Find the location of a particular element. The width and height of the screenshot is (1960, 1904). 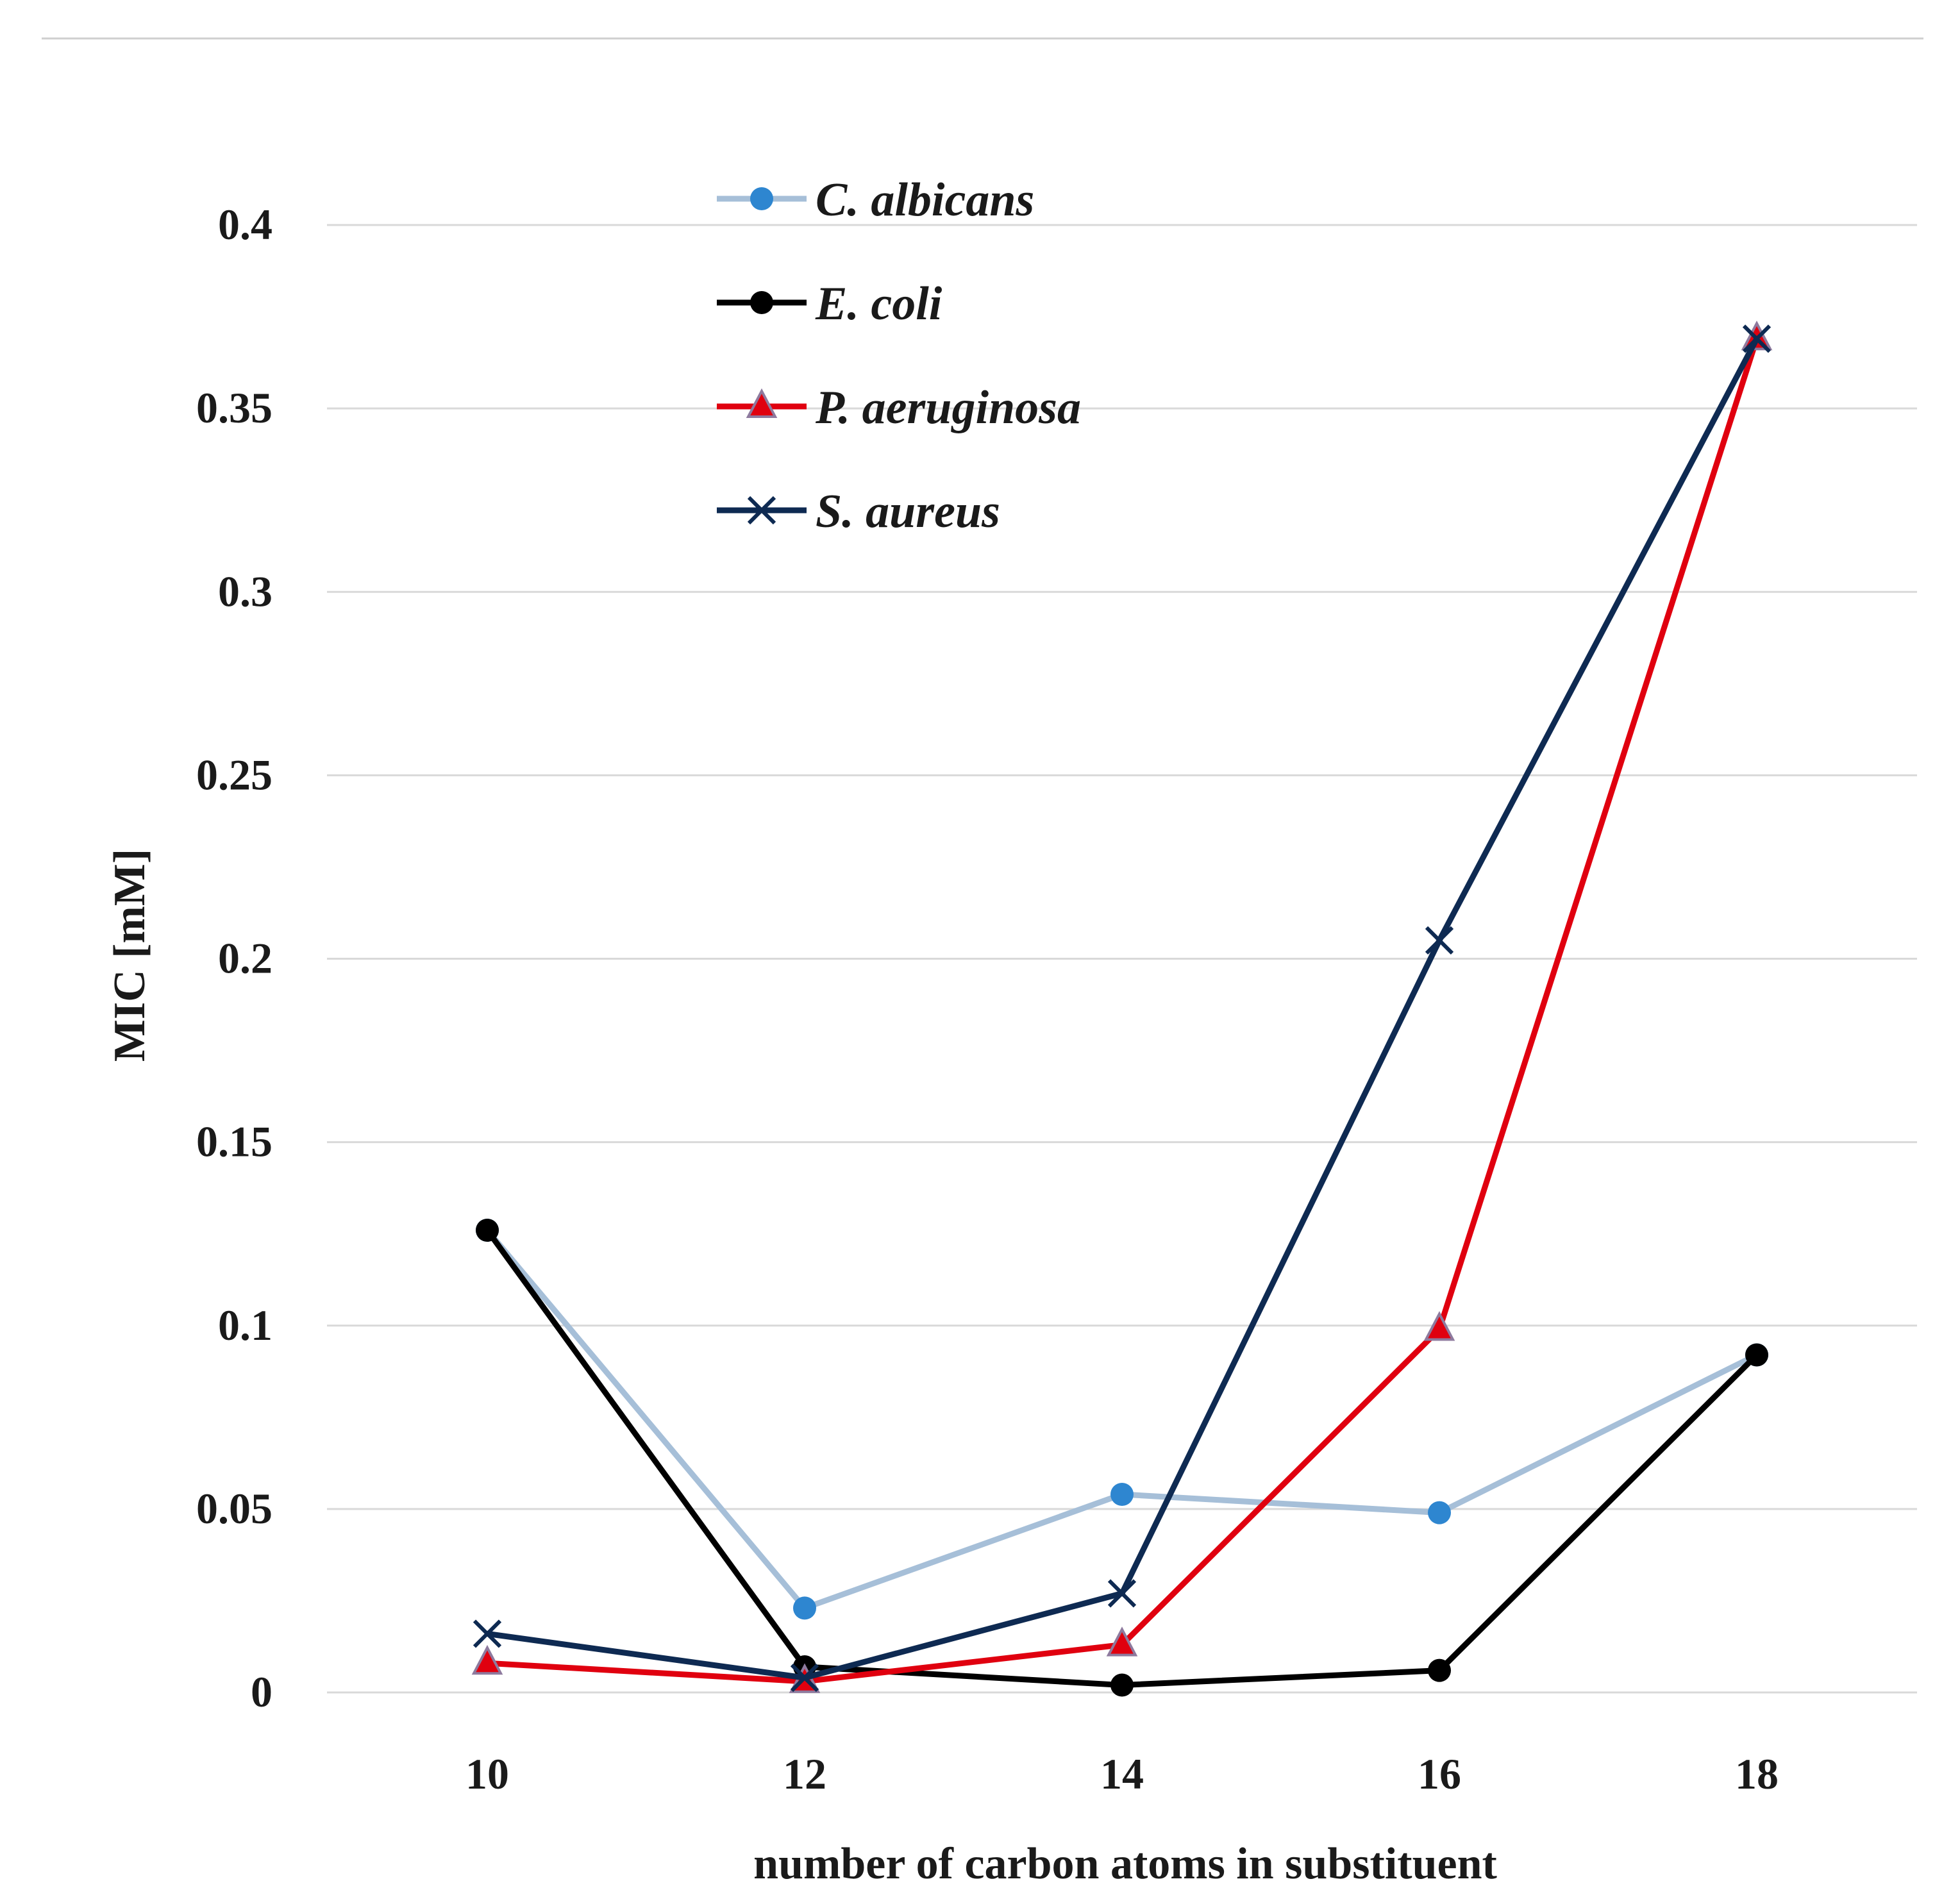

legend-item: S. aureus is located at coordinates (858, 511).